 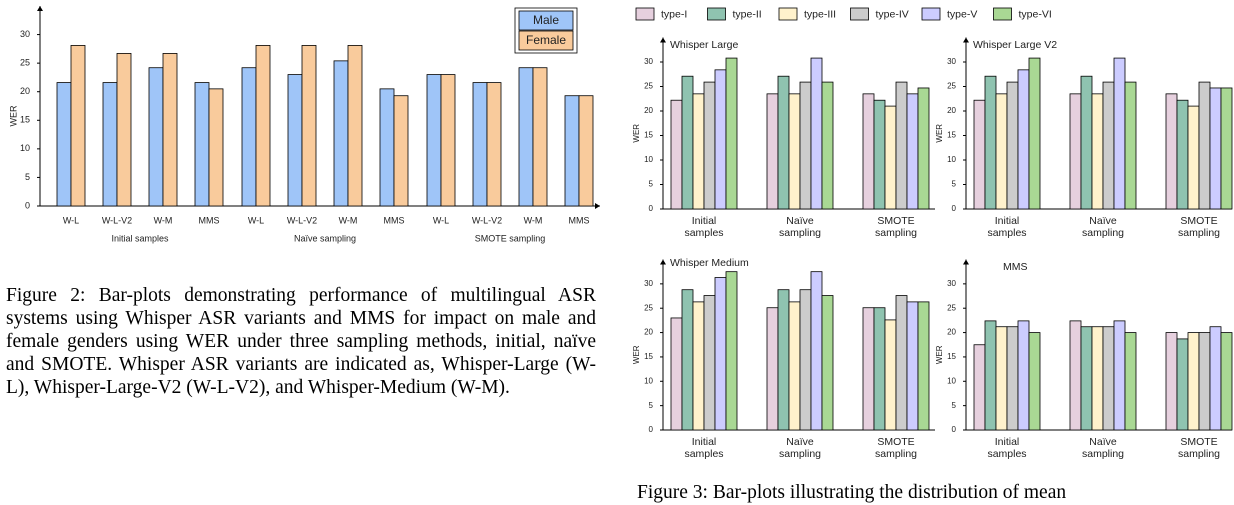 I want to click on x-tick-label: W-L-V2, so click(x=117, y=220).